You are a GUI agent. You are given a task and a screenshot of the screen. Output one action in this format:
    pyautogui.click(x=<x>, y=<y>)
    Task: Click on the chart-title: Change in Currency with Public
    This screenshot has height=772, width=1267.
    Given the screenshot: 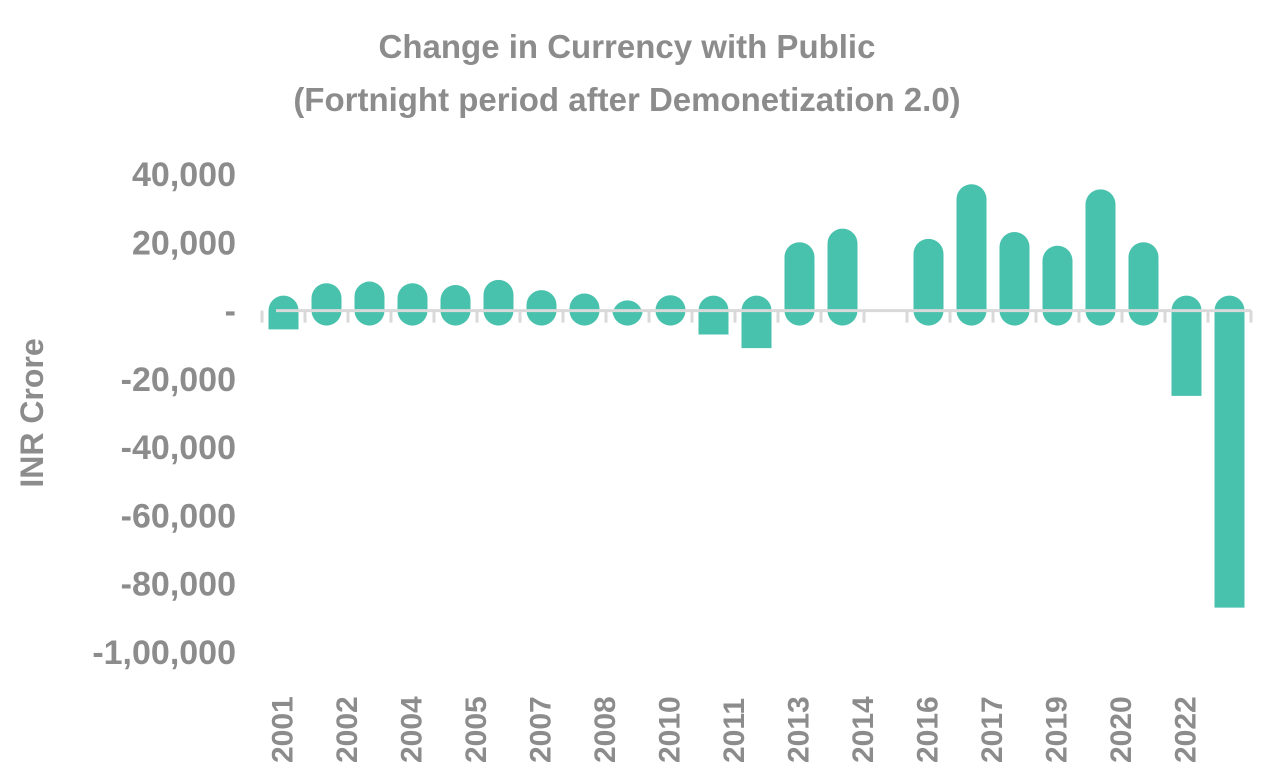 What is the action you would take?
    pyautogui.click(x=627, y=46)
    